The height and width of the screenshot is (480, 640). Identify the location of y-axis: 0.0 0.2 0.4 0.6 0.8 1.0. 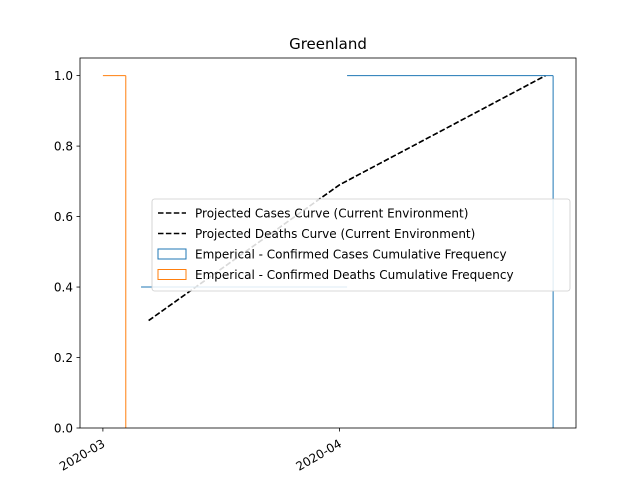
(67, 252).